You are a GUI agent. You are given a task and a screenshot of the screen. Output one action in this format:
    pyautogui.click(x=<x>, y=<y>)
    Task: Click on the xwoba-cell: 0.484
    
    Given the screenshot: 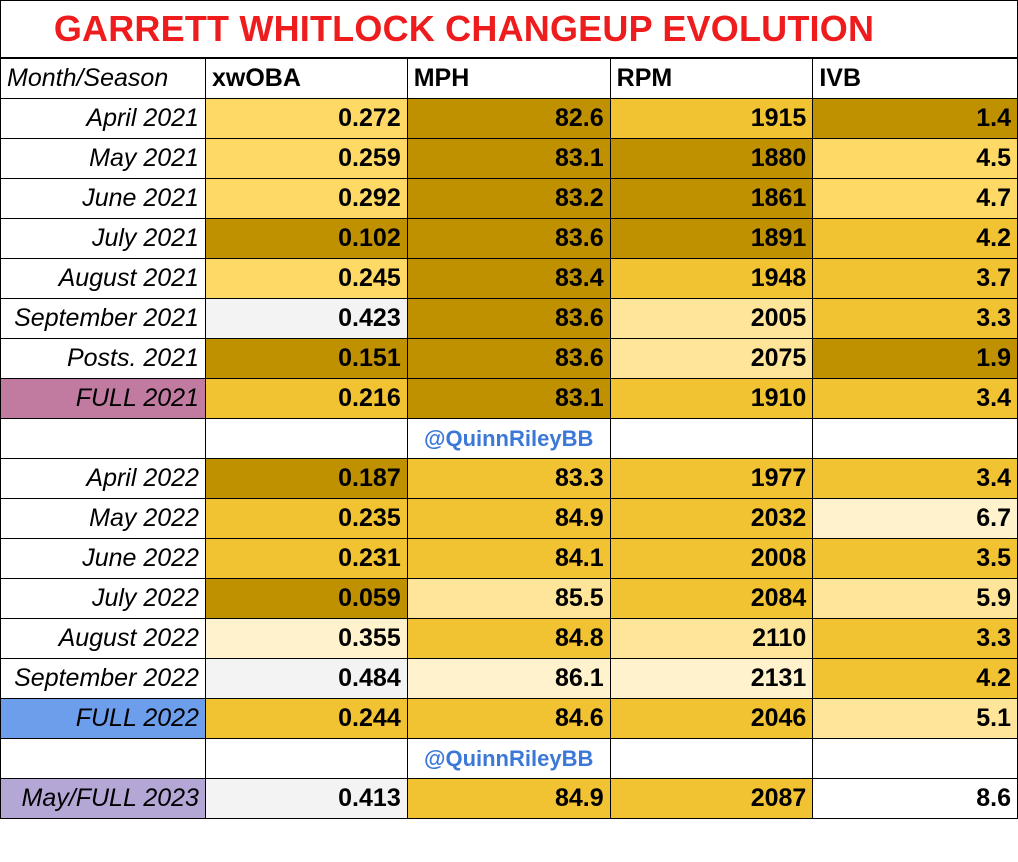 What is the action you would take?
    pyautogui.click(x=306, y=678)
    